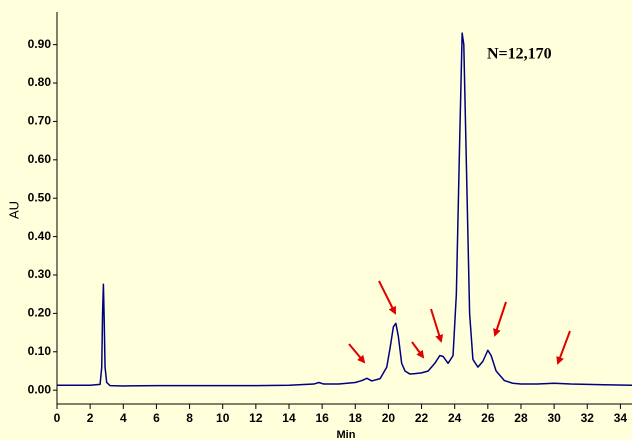 The width and height of the screenshot is (632, 440). Describe the element at coordinates (322, 418) in the screenshot. I see `x-tick-label: 16` at that location.